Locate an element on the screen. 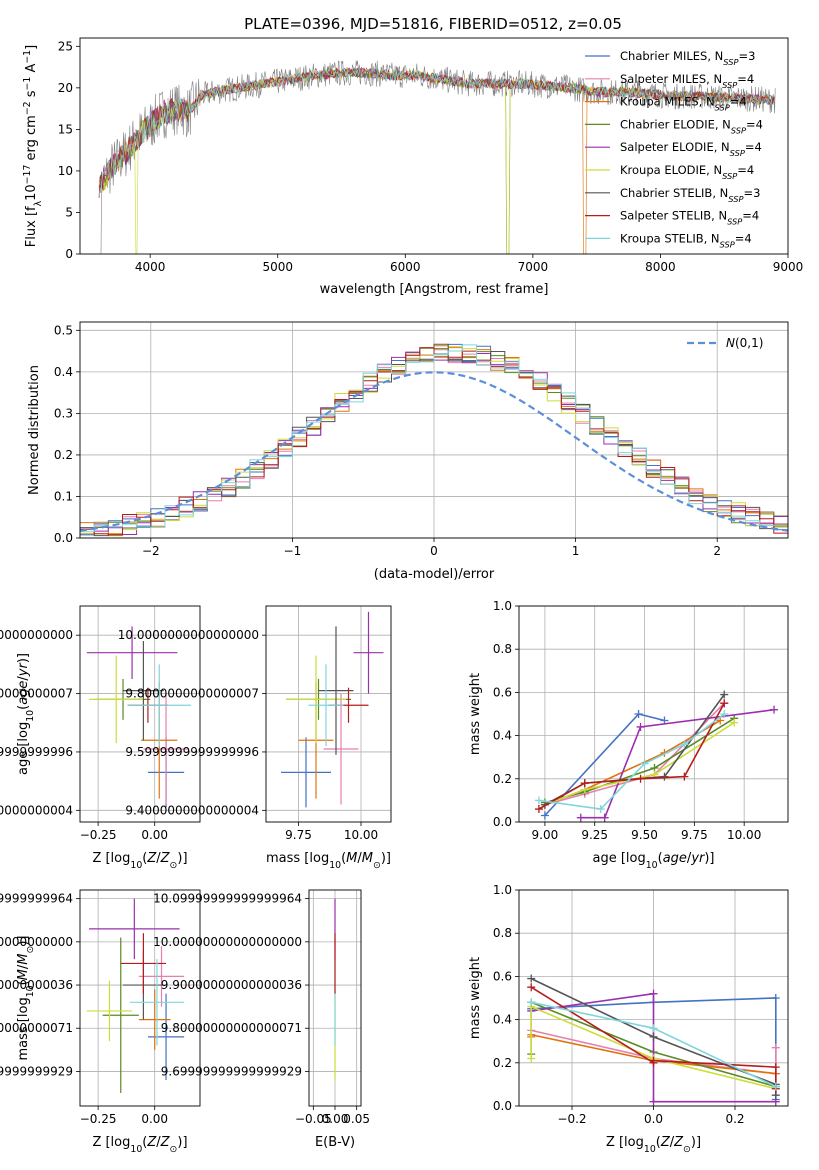  y-tick-label: 20 is located at coordinates (65, 88).